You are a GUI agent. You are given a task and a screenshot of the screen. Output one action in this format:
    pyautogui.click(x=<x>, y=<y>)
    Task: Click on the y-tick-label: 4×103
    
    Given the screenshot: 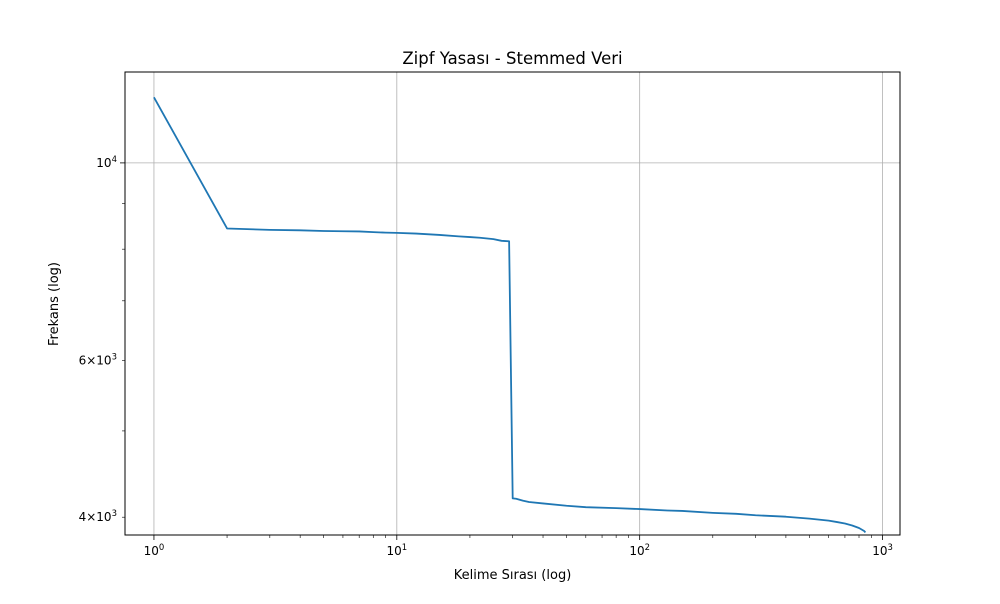 What is the action you would take?
    pyautogui.click(x=98, y=516)
    